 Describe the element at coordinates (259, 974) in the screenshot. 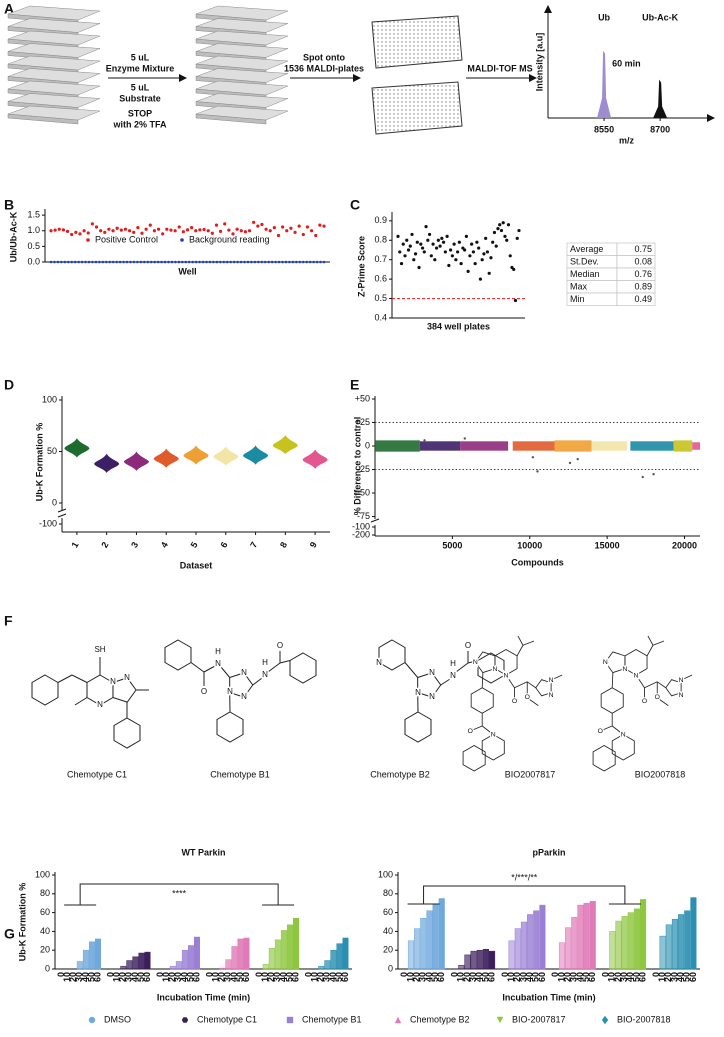

I see `x-tick-label: 0` at that location.